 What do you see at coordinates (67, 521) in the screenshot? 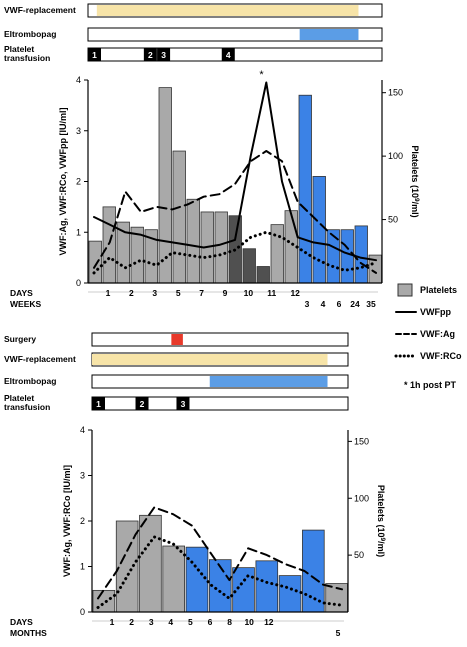
I see `left-axis-title: VWF:Ag, VWF:RCo [IU/ml]` at bounding box center [67, 521].